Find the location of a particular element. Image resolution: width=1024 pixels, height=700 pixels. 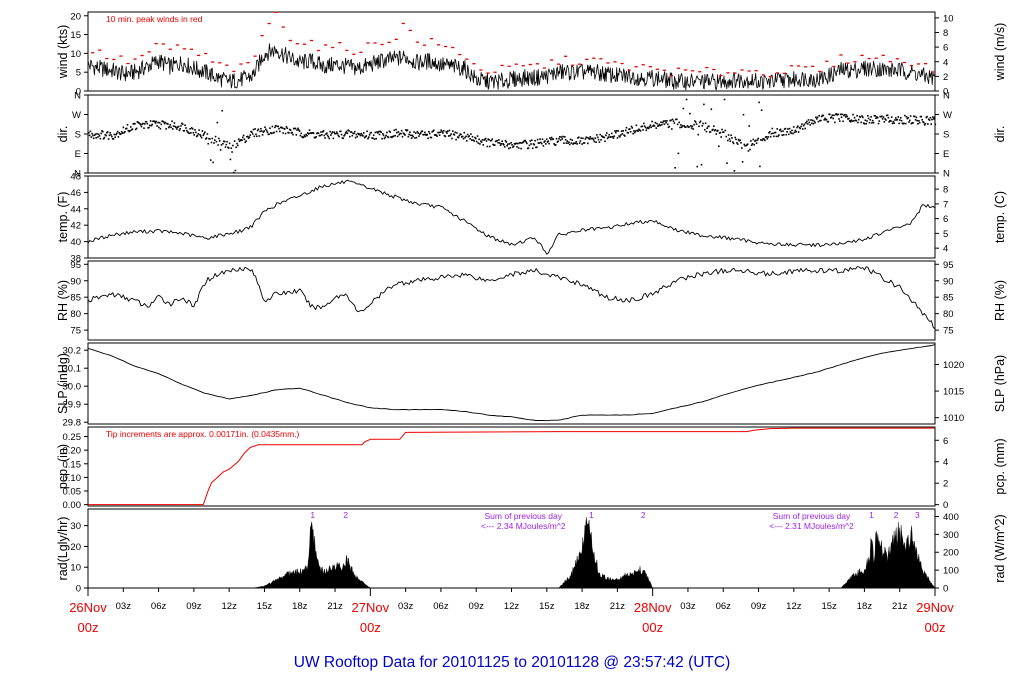

slp-frame is located at coordinates (511, 383).